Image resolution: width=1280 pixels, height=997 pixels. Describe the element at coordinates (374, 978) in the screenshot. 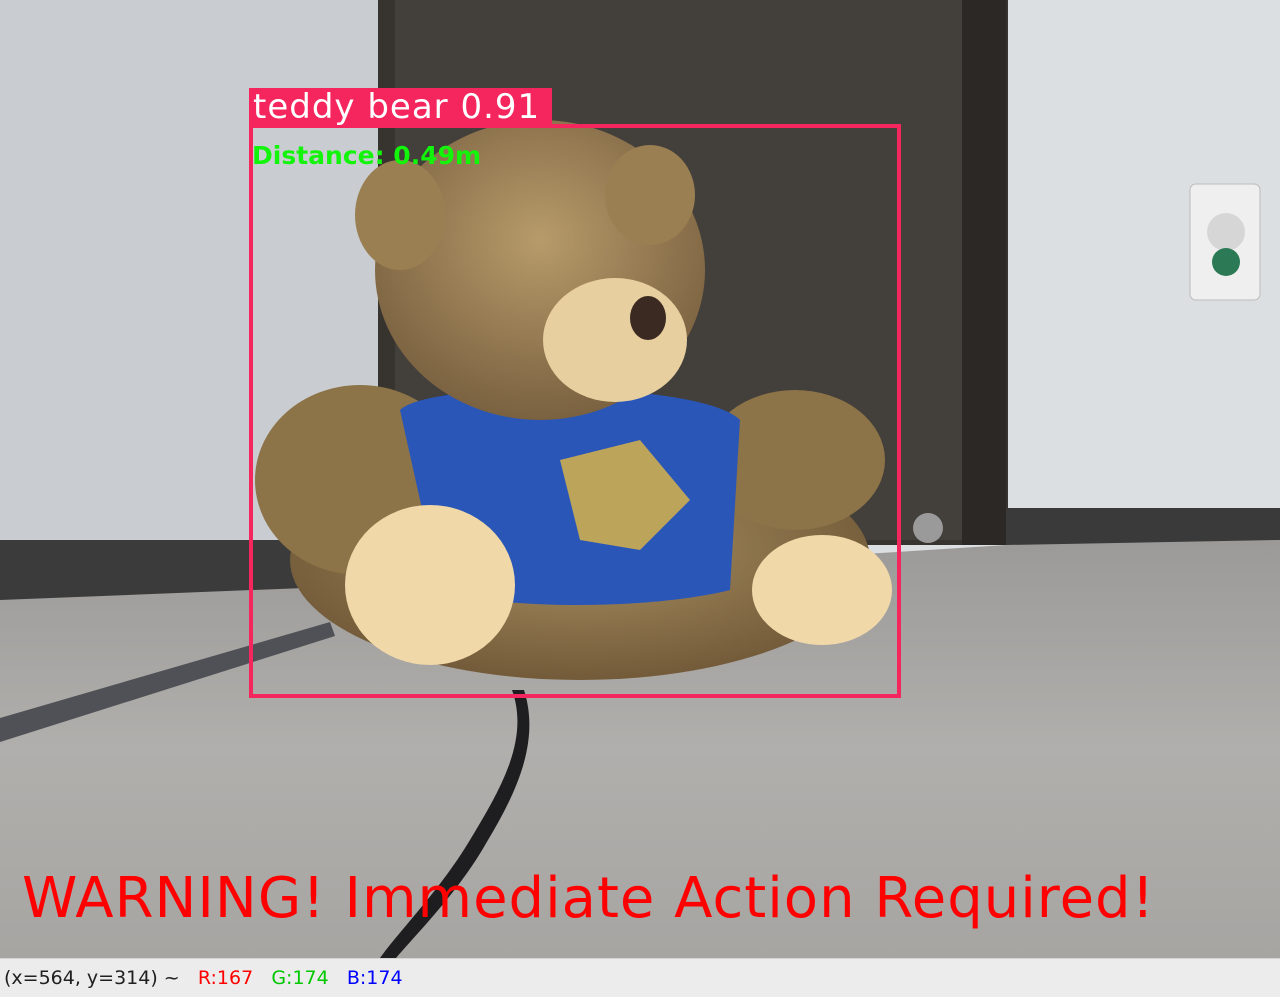

I see `blue-channel: B:174` at that location.